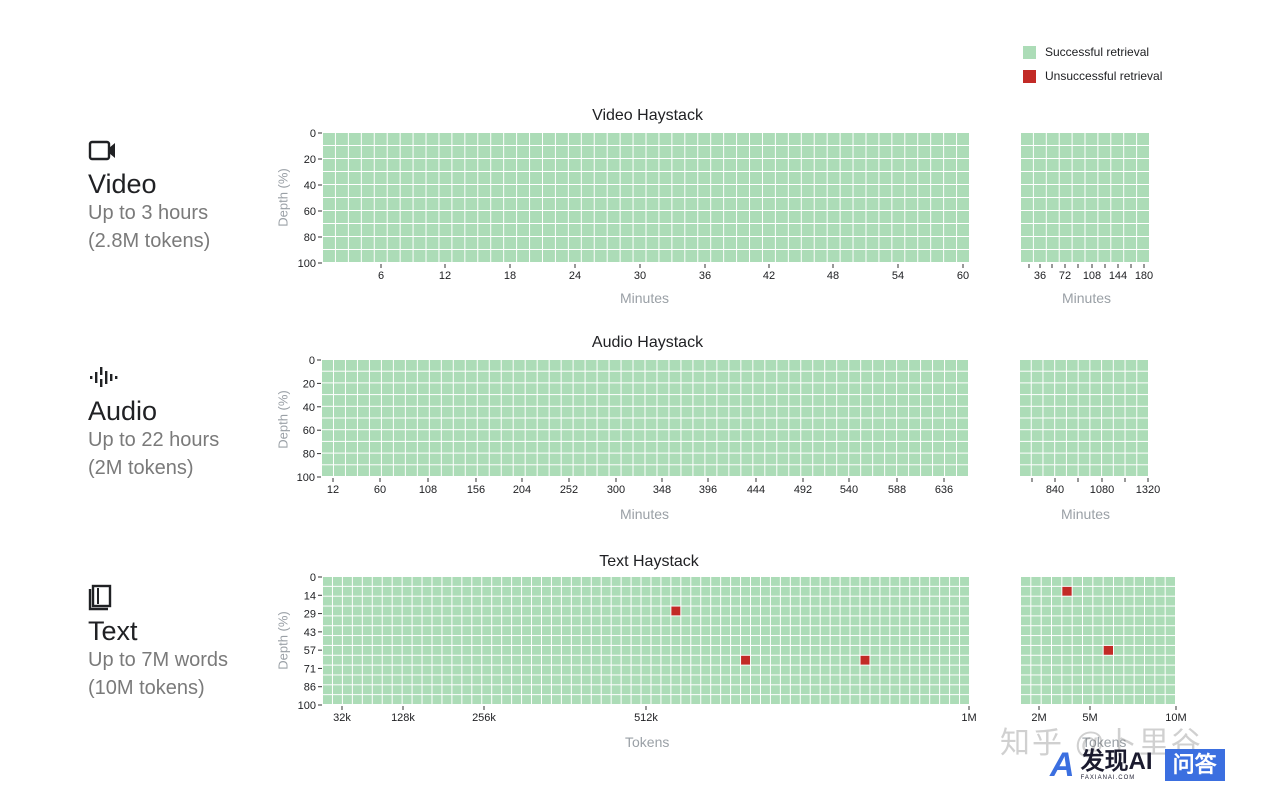 Image resolution: width=1265 pixels, height=792 pixels. Describe the element at coordinates (1029, 52) in the screenshot. I see `legend-success-swatch` at that location.